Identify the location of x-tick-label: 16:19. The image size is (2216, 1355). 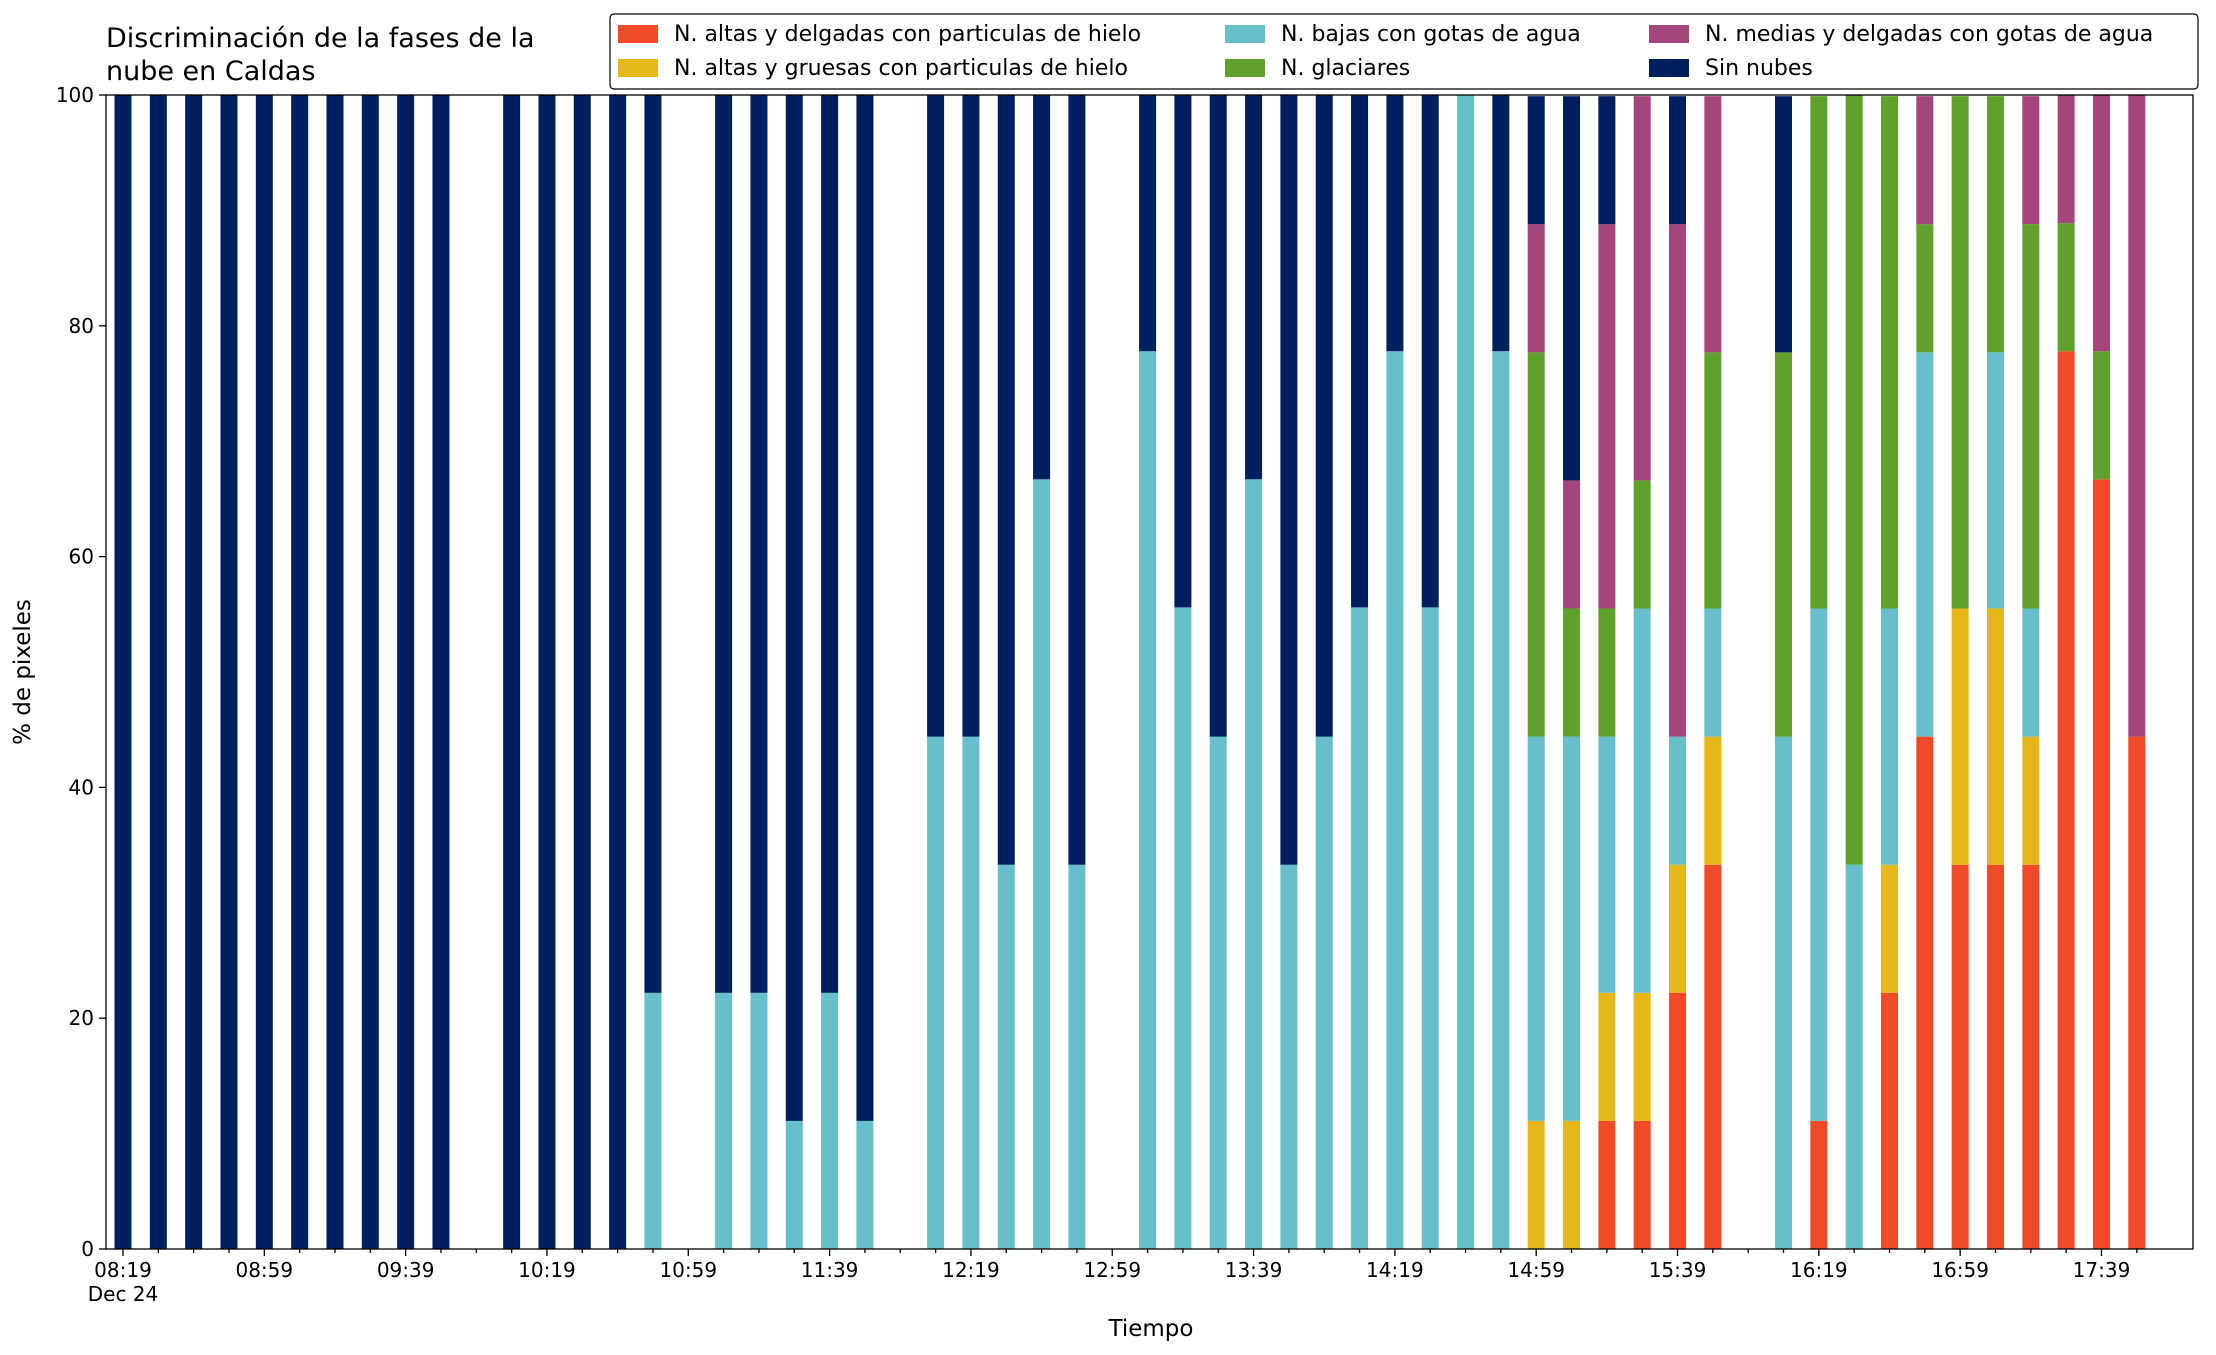
(1819, 1270).